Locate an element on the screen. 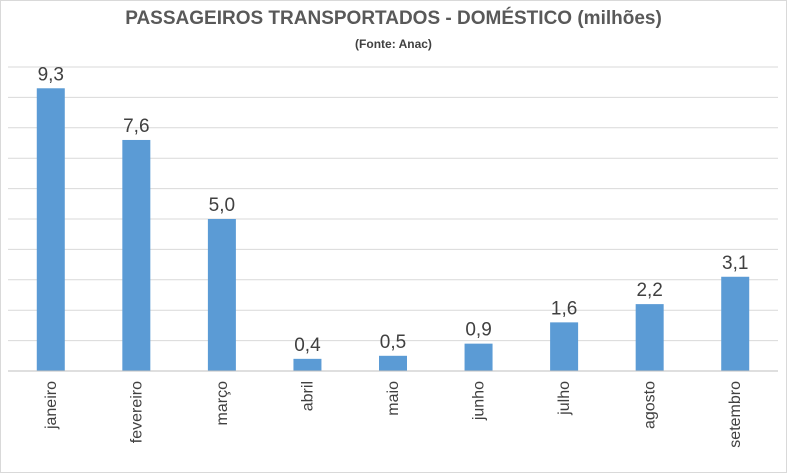 The height and width of the screenshot is (473, 787). category-label-agosto: agosto is located at coordinates (650, 405).